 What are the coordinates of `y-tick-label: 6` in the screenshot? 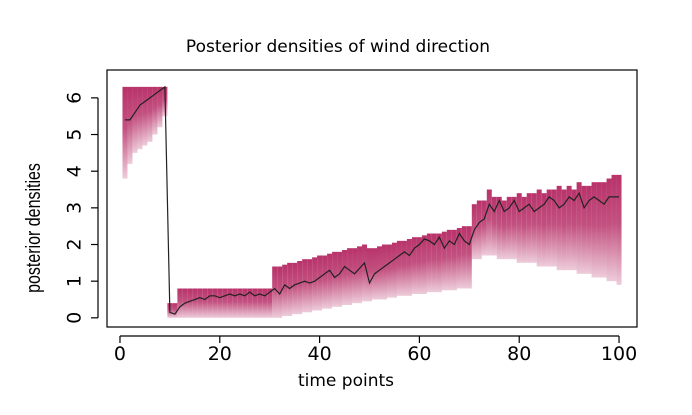 It's located at (75, 98).